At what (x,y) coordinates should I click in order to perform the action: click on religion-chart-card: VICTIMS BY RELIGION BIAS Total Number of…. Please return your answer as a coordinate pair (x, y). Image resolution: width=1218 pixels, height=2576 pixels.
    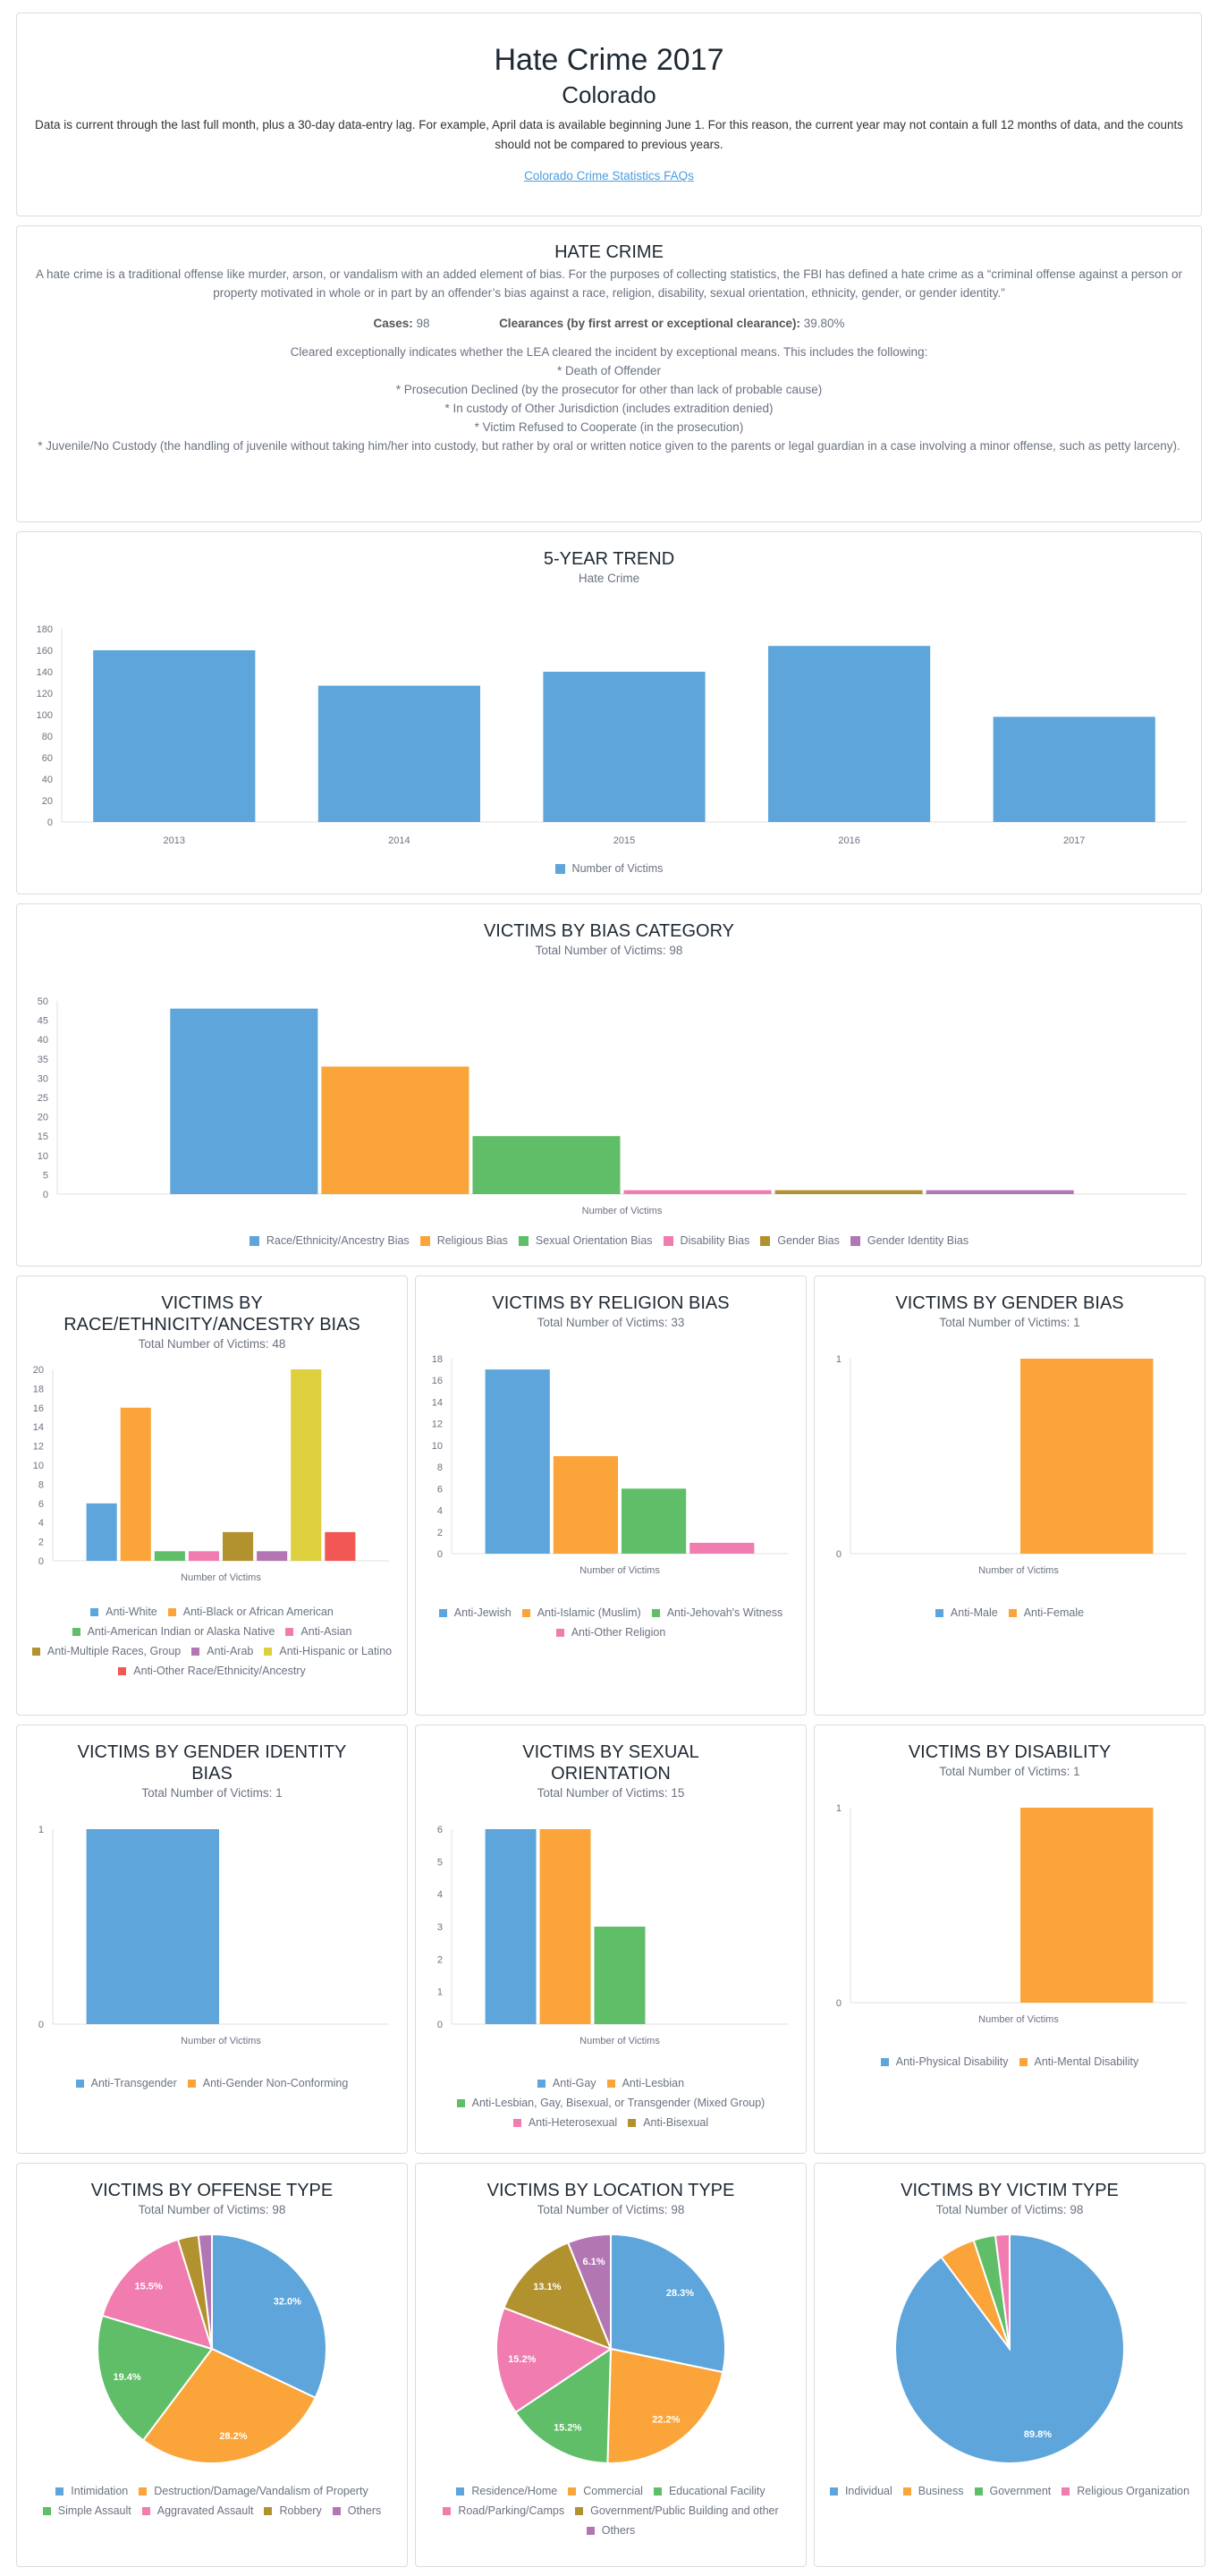
    Looking at the image, I should click on (611, 1495).